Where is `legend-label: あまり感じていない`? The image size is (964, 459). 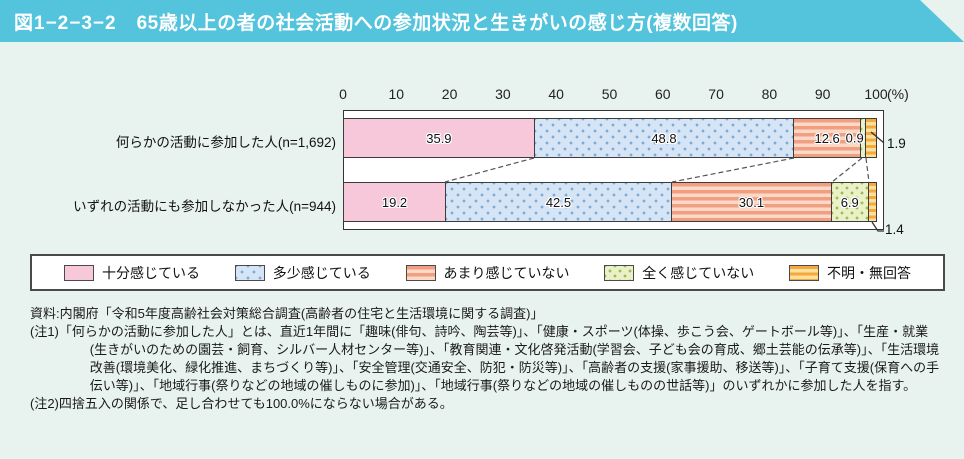
legend-label: あまり感じていない is located at coordinates (506, 272).